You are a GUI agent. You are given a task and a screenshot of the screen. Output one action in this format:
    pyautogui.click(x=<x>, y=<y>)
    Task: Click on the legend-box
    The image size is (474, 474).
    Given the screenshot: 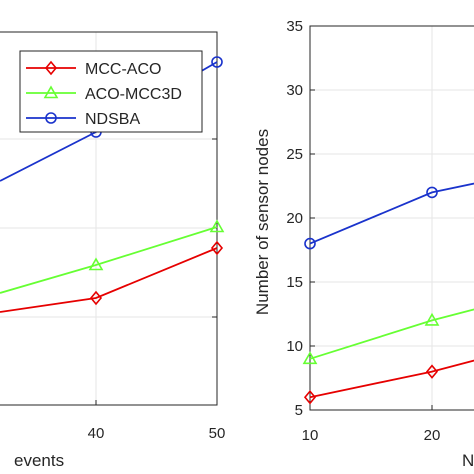 What is the action you would take?
    pyautogui.click(x=111, y=91)
    